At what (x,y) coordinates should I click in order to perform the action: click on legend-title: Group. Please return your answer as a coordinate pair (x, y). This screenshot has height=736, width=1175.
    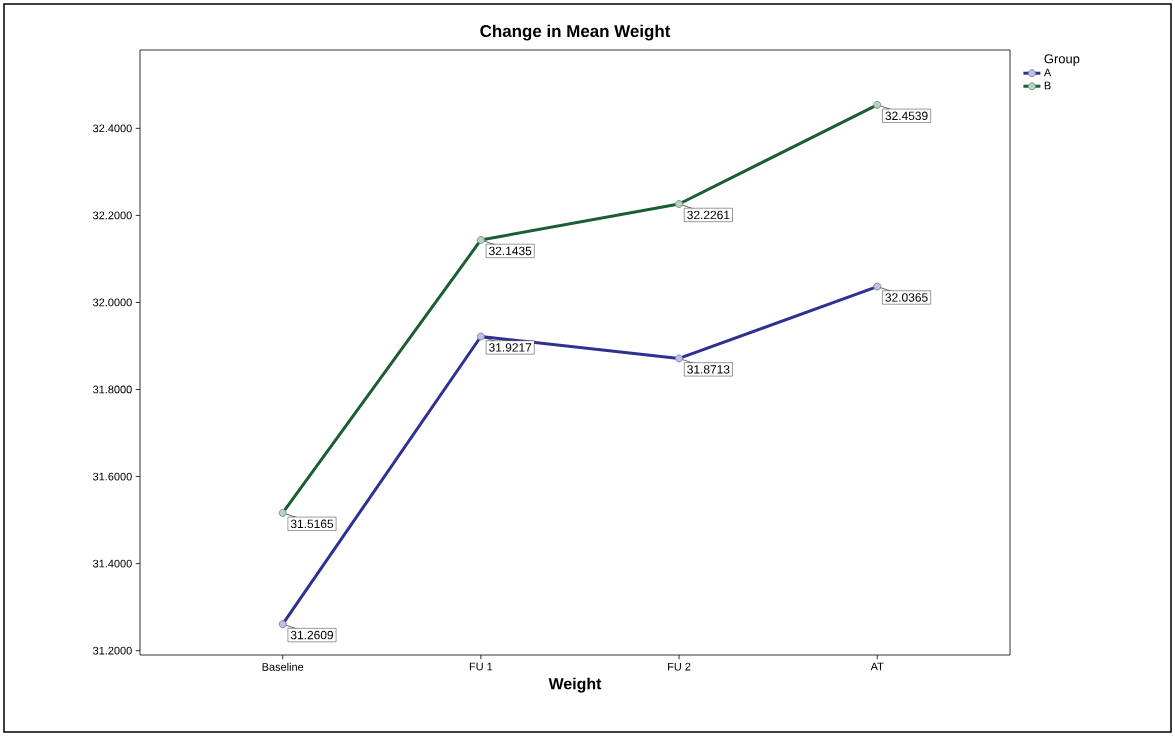
    Looking at the image, I should click on (1062, 60).